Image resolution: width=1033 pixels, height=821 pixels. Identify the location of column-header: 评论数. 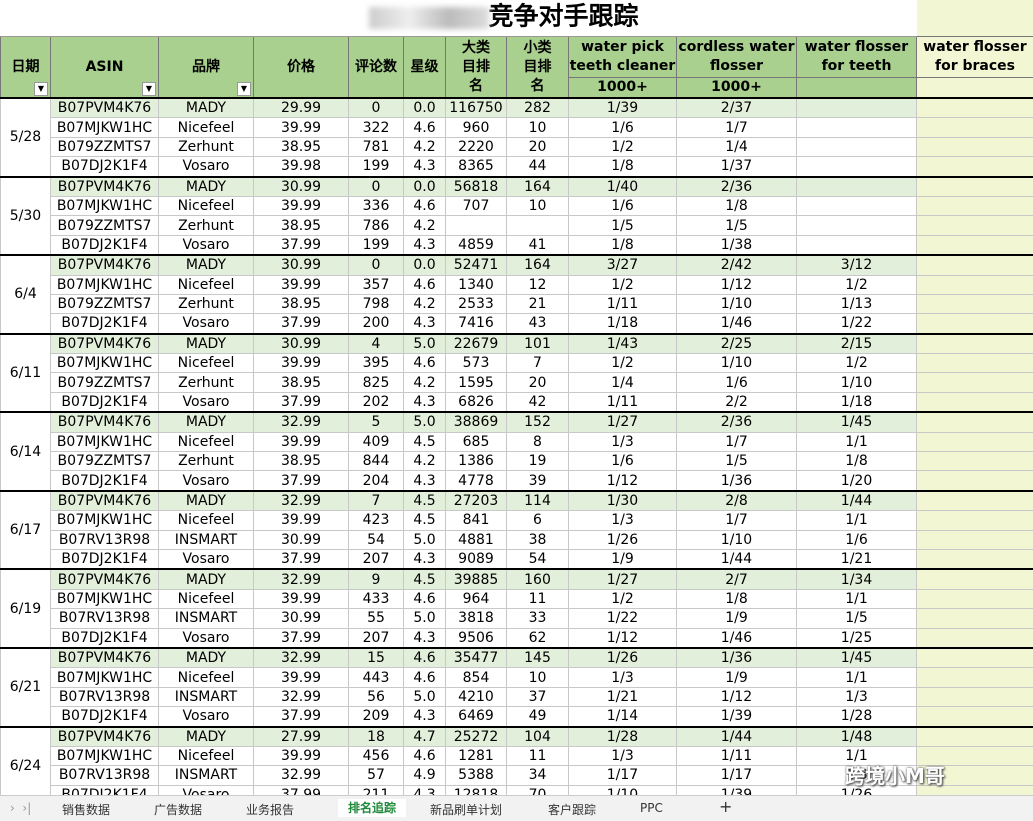
(376, 68).